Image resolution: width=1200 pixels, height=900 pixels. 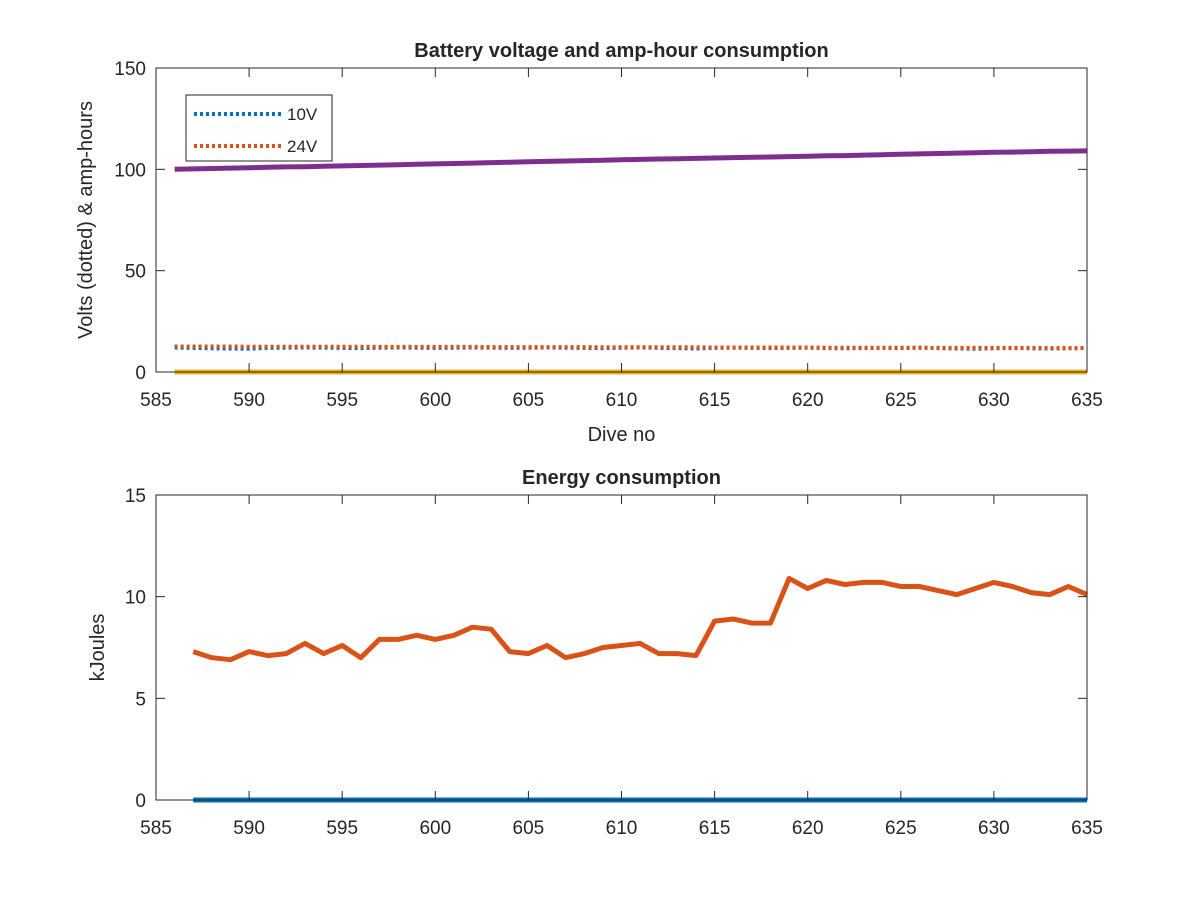 What do you see at coordinates (622, 435) in the screenshot?
I see `battery-chart-xlabel: Dive no` at bounding box center [622, 435].